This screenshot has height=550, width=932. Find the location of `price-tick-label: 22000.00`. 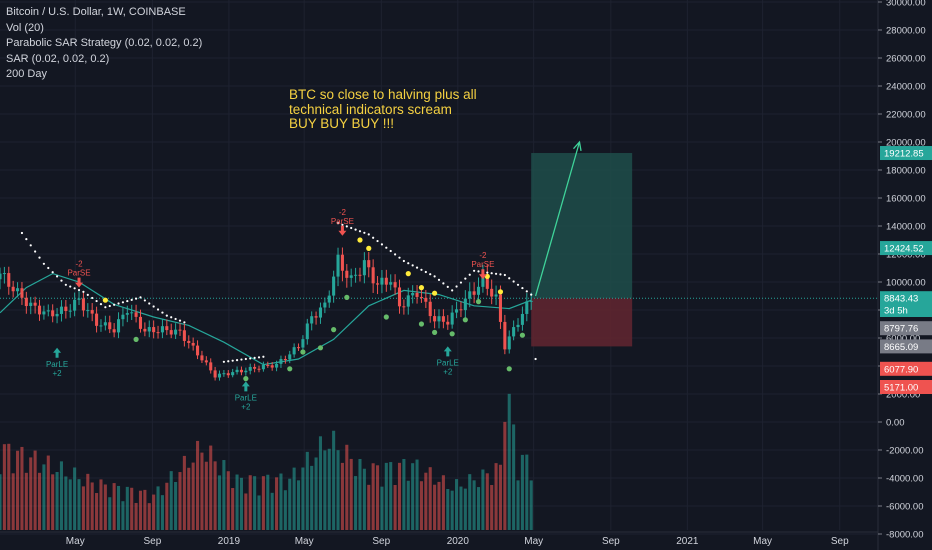

price-tick-label: 22000.00 is located at coordinates (906, 115).